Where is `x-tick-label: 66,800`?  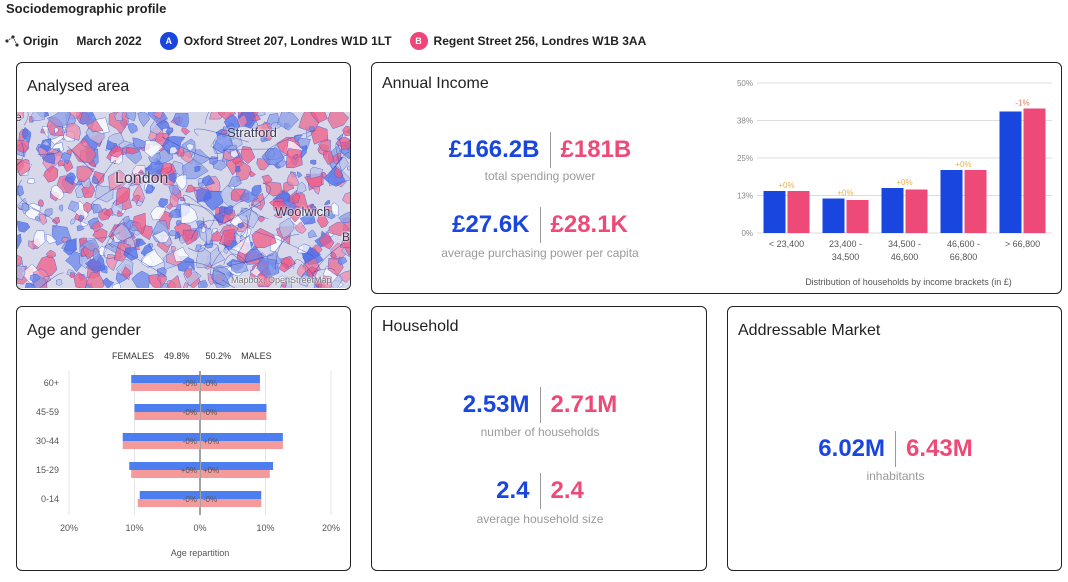 x-tick-label: 66,800 is located at coordinates (964, 257).